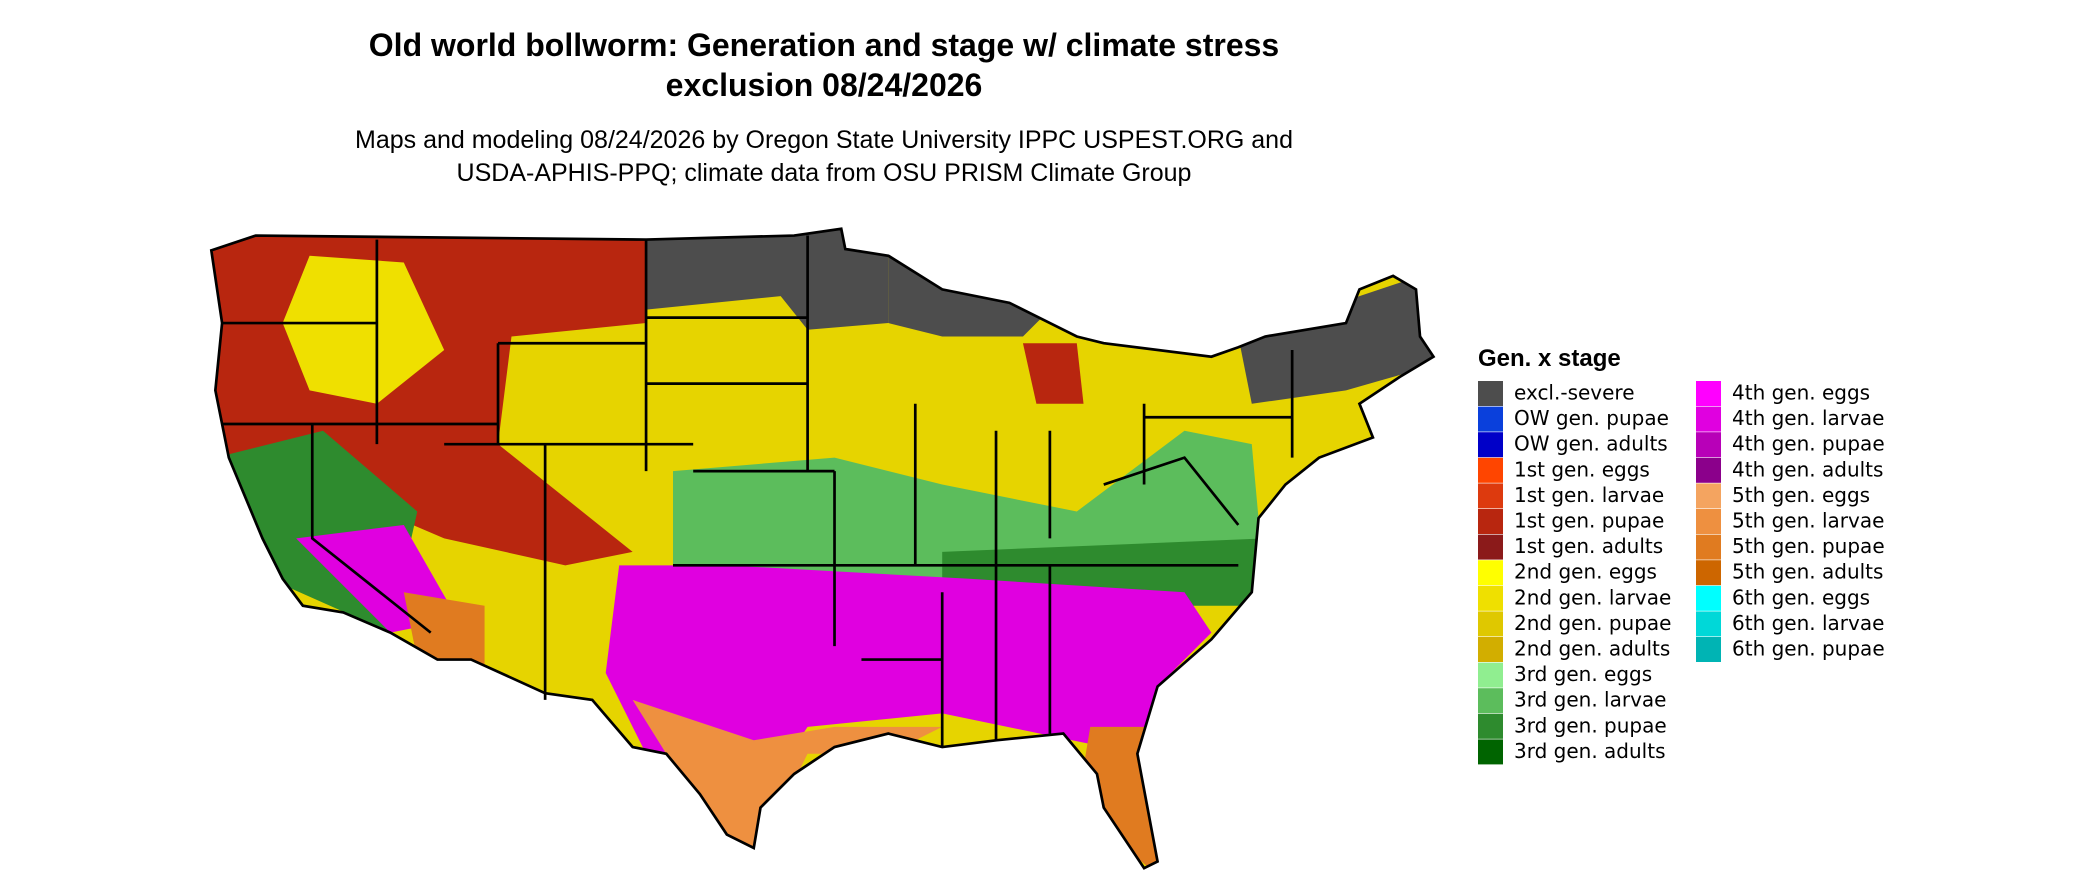 The image size is (2100, 892). Describe the element at coordinates (1574, 393) in the screenshot. I see `legend-label: excl.-severe` at that location.